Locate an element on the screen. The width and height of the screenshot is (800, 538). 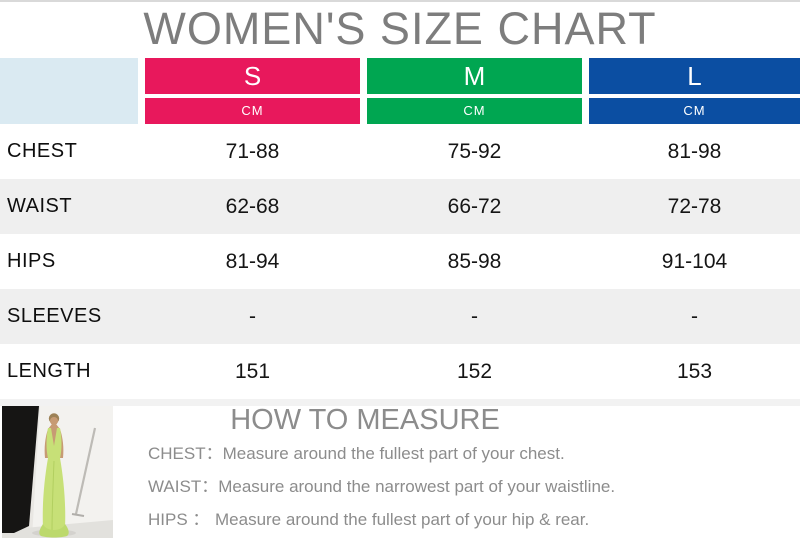
row-label-waist: WAIST is located at coordinates (40, 206).